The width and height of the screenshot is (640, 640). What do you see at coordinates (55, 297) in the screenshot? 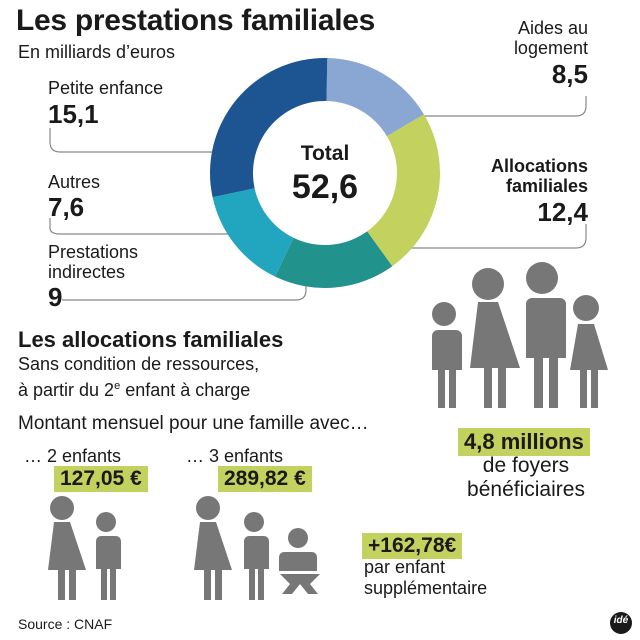
I see `value-prestations: 9` at bounding box center [55, 297].